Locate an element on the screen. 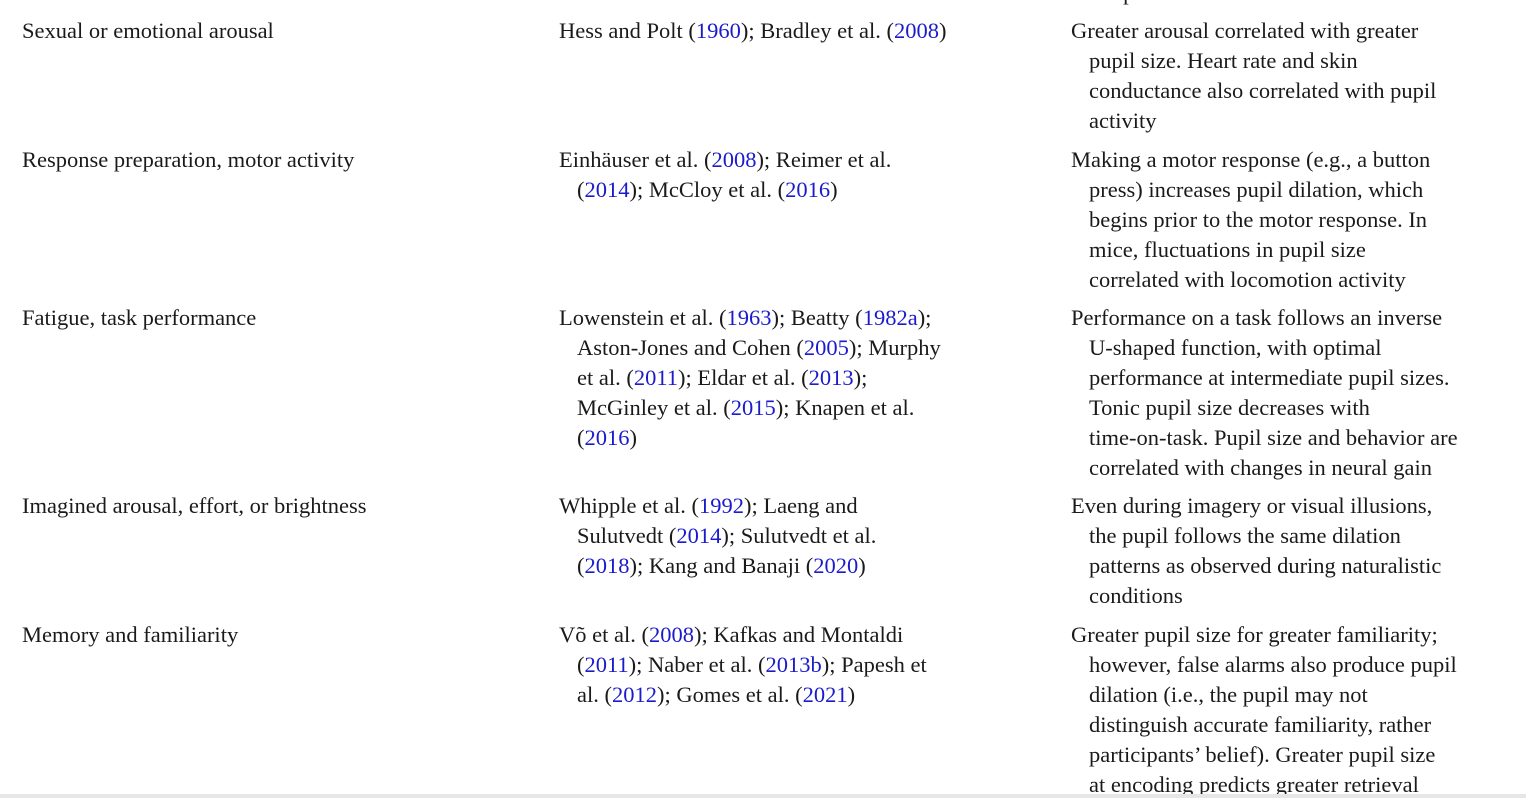 The height and width of the screenshot is (800, 1526). citation-year-link: 2013 is located at coordinates (831, 377).